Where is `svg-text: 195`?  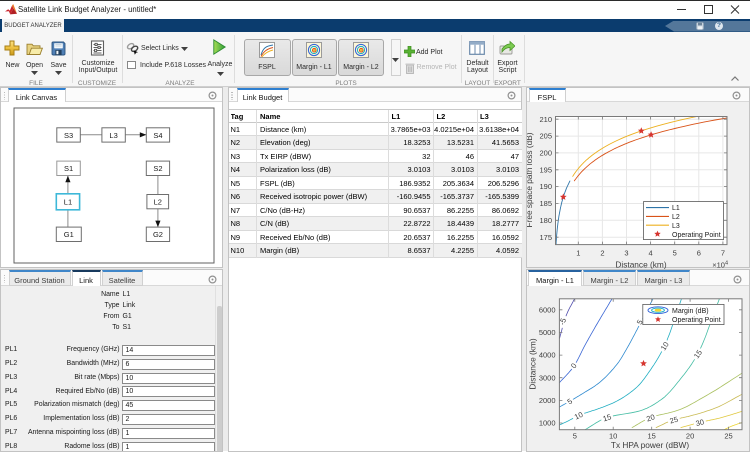 svg-text: 195 is located at coordinates (545, 169).